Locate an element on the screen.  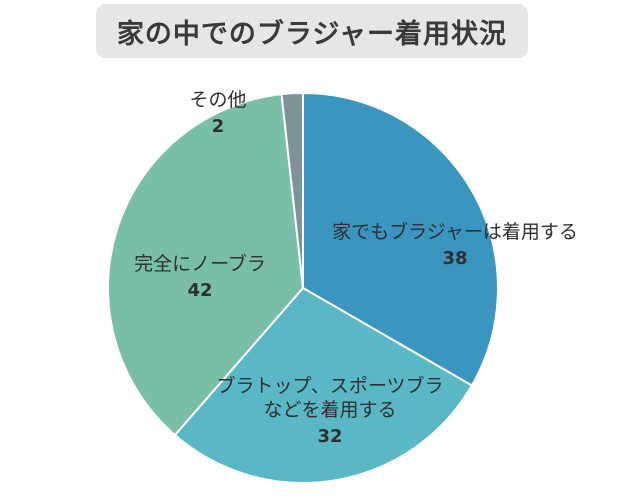
slice-label-3-line-0: その他 is located at coordinates (217, 100).